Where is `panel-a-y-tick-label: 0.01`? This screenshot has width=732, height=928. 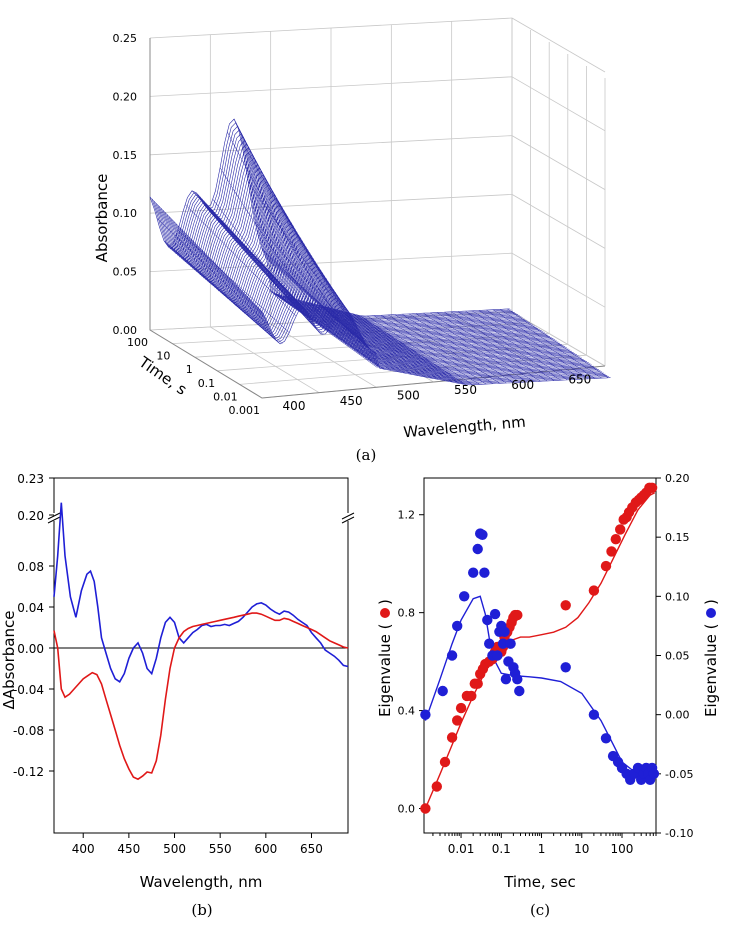 panel-a-y-tick-label: 0.01 is located at coordinates (225, 396).